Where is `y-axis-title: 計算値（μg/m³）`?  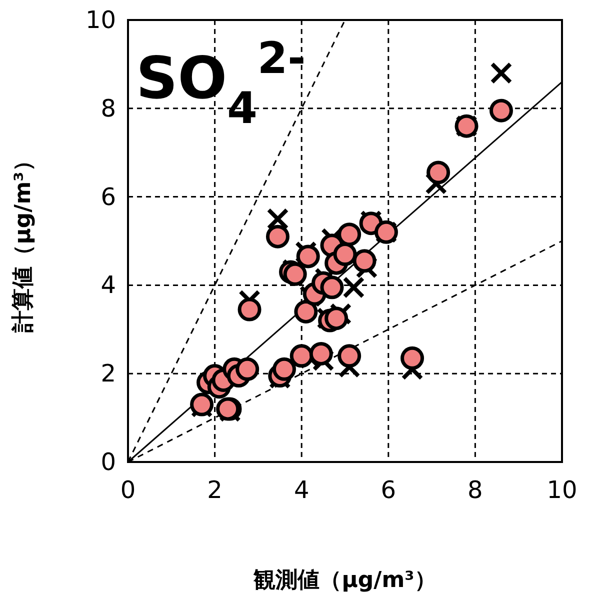
y-axis-title: 計算値（μg/m³） is located at coordinates (23, 242).